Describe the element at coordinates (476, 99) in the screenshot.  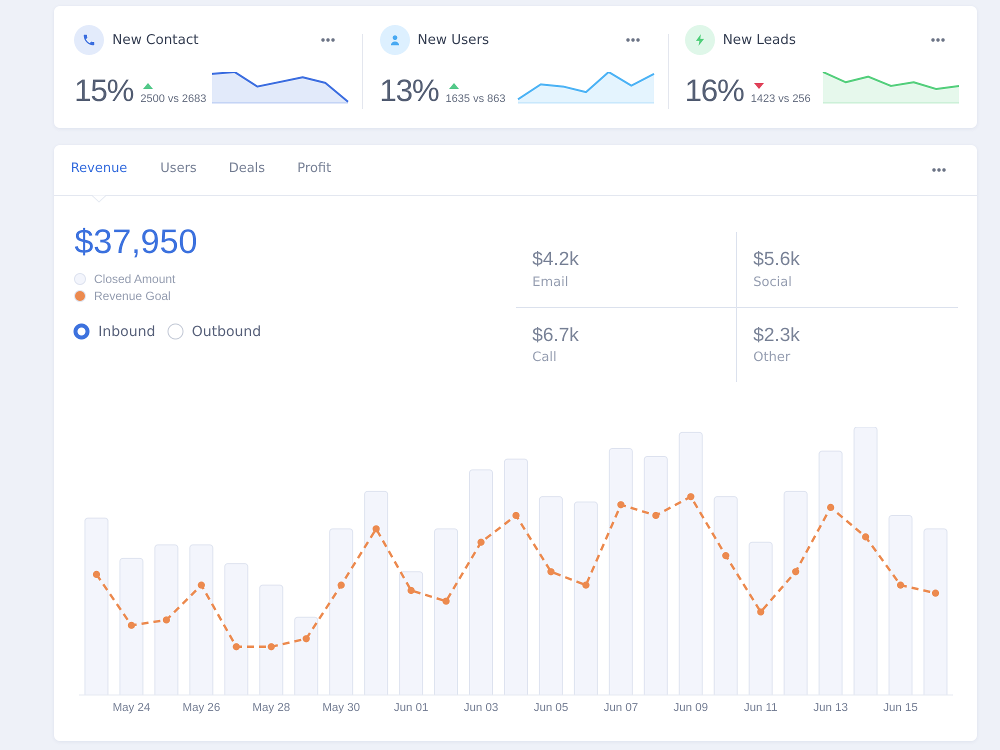
I see `text: 1635 vs 863` at that location.